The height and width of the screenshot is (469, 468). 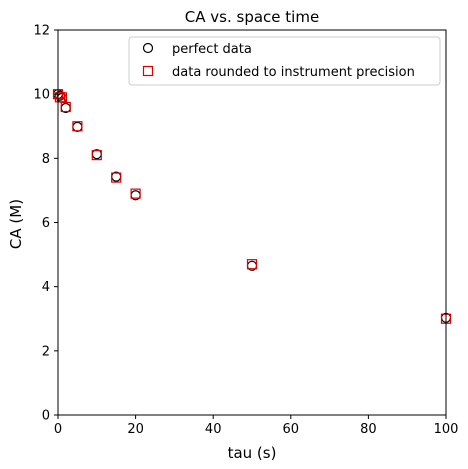 What do you see at coordinates (293, 72) in the screenshot?
I see `legend-label-rounded: data rounded to instrument precision` at bounding box center [293, 72].